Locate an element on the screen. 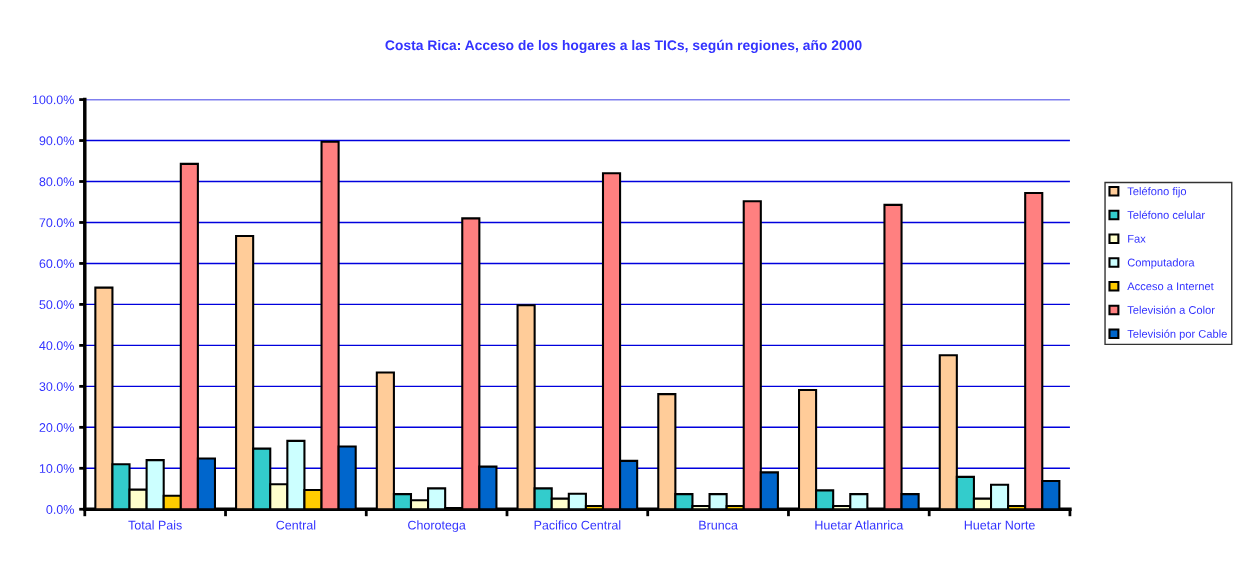 The height and width of the screenshot is (569, 1247). y-tick-label: 60.0% is located at coordinates (56, 264).